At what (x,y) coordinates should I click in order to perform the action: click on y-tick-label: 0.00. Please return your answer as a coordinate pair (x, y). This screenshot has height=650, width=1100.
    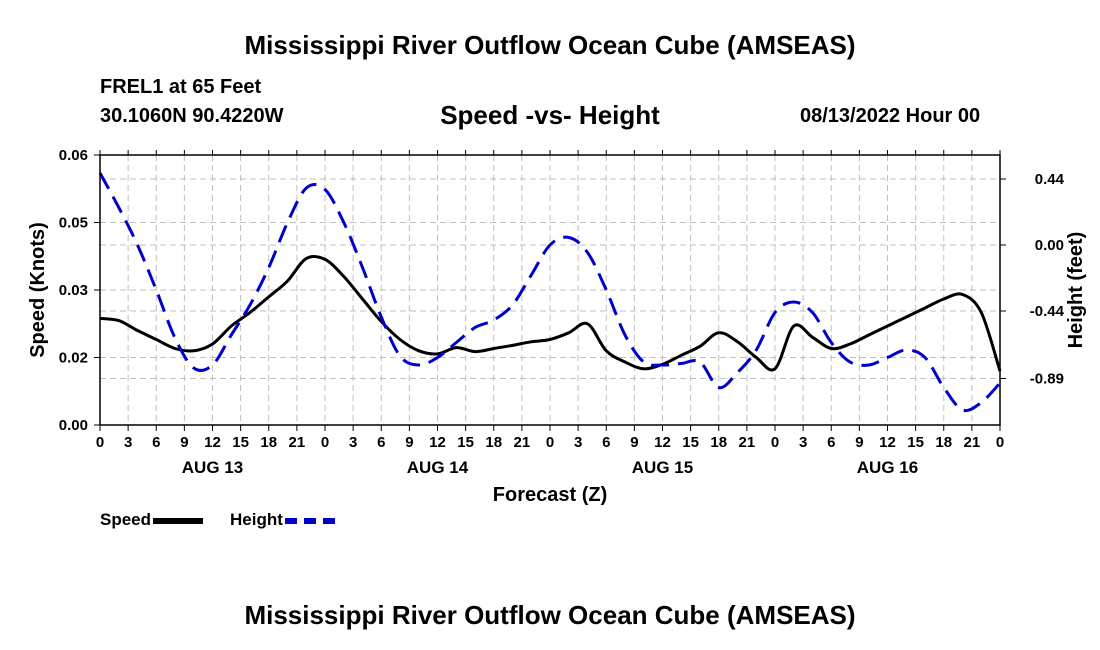
    Looking at the image, I should click on (73, 425).